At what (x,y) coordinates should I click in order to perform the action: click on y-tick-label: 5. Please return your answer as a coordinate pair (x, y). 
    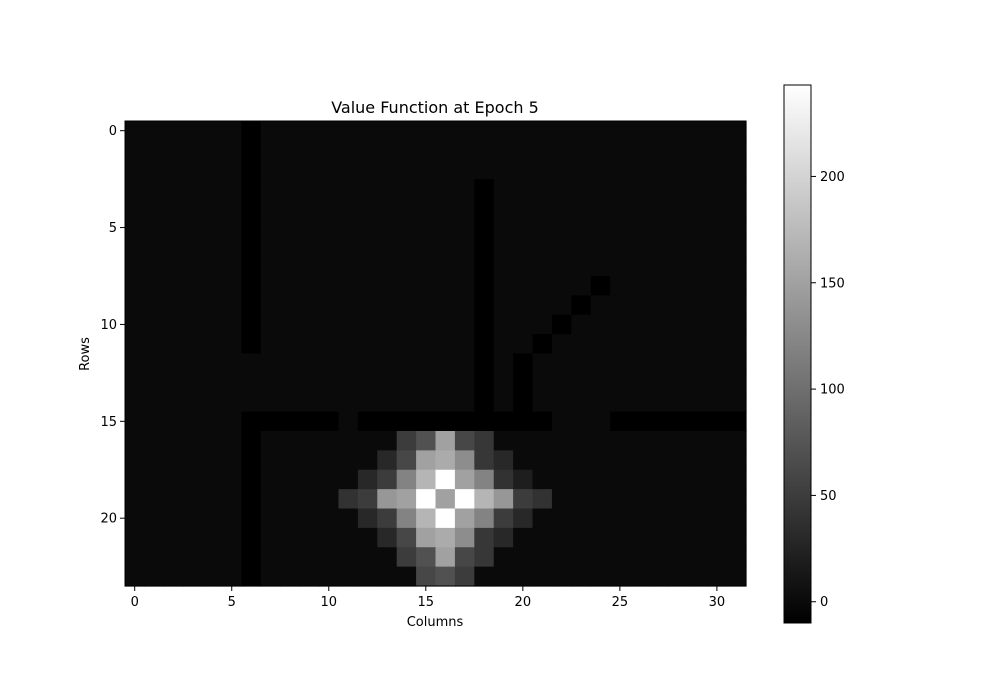
    Looking at the image, I should click on (113, 228).